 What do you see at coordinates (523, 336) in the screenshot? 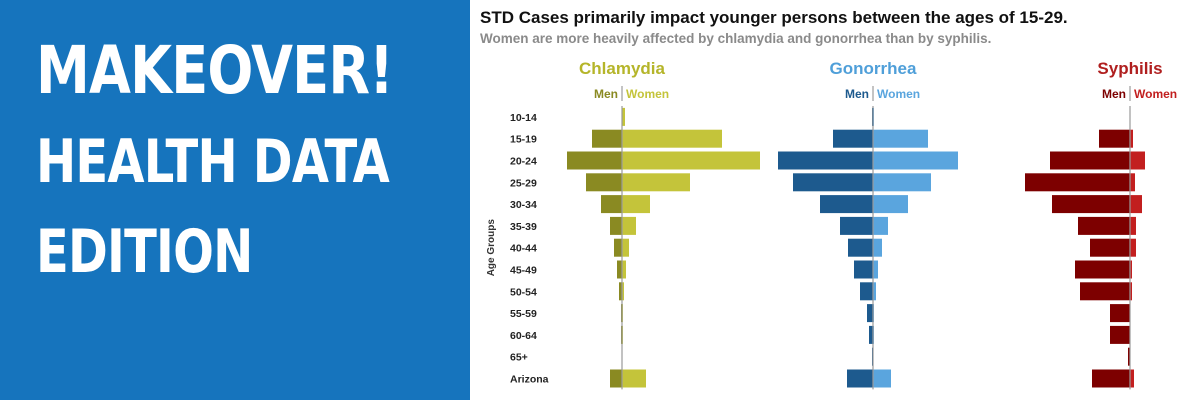
I see `category-label: 60-64` at bounding box center [523, 336].